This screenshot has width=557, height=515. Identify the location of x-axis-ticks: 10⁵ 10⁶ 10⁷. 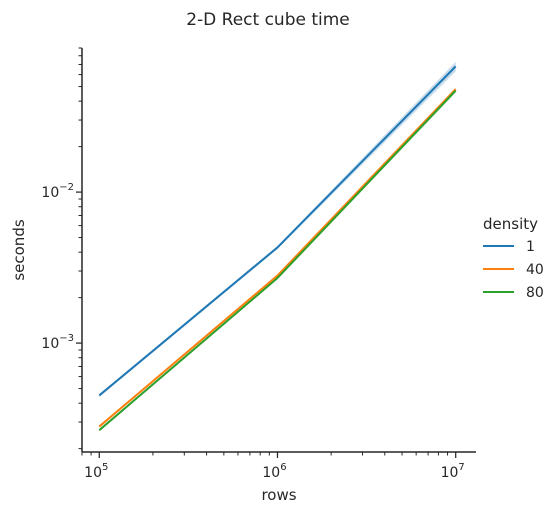
(273, 466).